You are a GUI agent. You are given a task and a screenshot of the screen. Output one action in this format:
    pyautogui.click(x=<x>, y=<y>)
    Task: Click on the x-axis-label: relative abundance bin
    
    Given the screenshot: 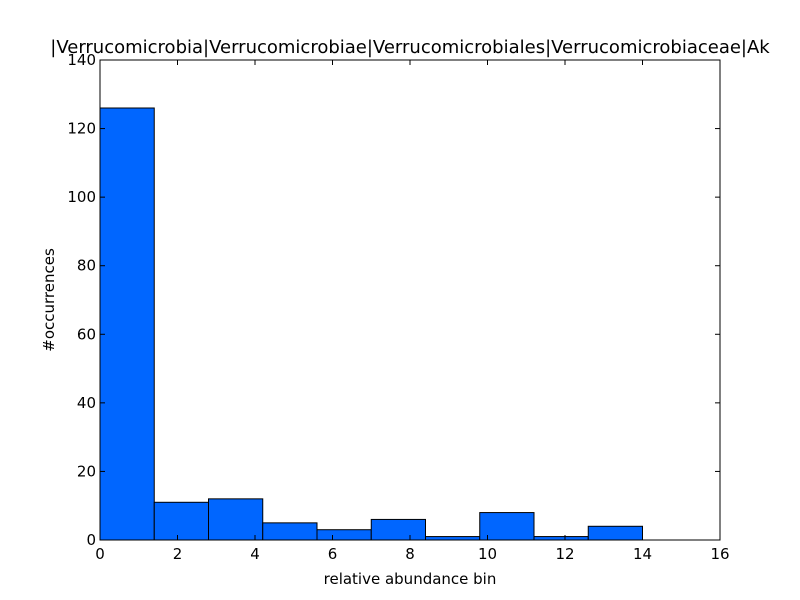 What is the action you would take?
    pyautogui.click(x=410, y=579)
    